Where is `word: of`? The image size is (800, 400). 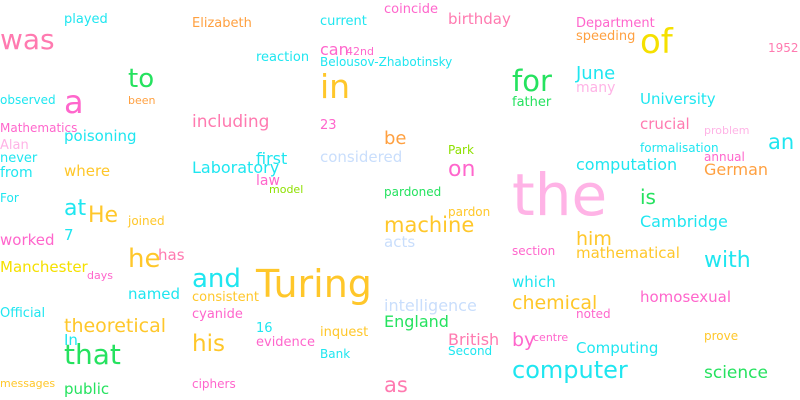 word: of is located at coordinates (656, 42).